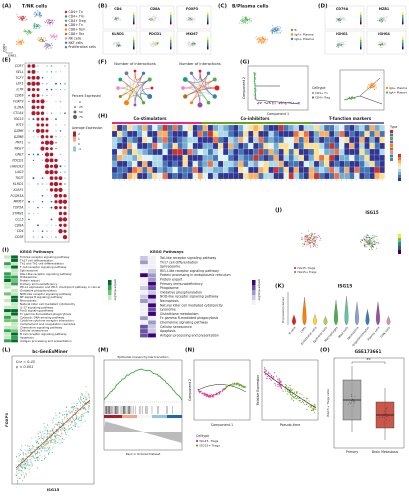 The height and width of the screenshot is (500, 409). What do you see at coordinates (79, 139) in the screenshot?
I see `legend-label: 1` at bounding box center [79, 139].